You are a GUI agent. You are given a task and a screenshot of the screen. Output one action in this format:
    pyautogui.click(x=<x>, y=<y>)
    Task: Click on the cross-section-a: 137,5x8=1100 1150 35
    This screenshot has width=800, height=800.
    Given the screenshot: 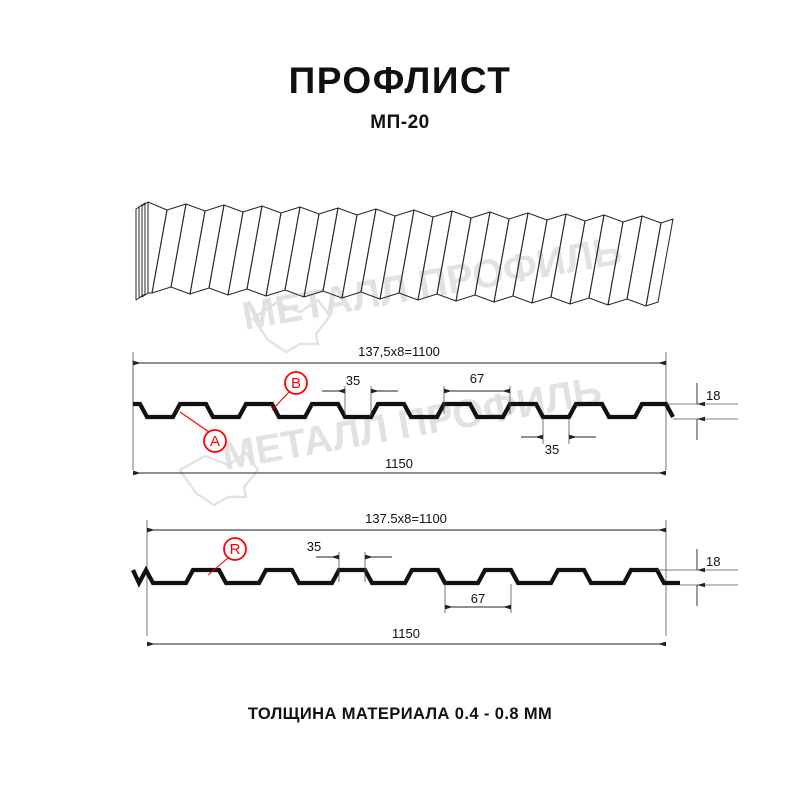 What is the action you would take?
    pyautogui.click(x=435, y=410)
    